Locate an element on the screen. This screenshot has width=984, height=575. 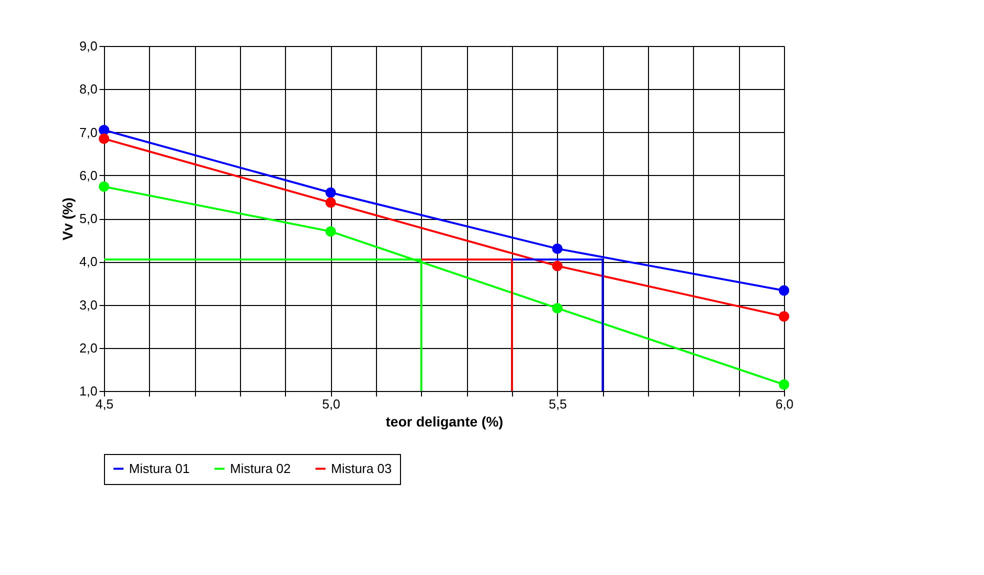
legend-label: Mistura 01 is located at coordinates (159, 468).